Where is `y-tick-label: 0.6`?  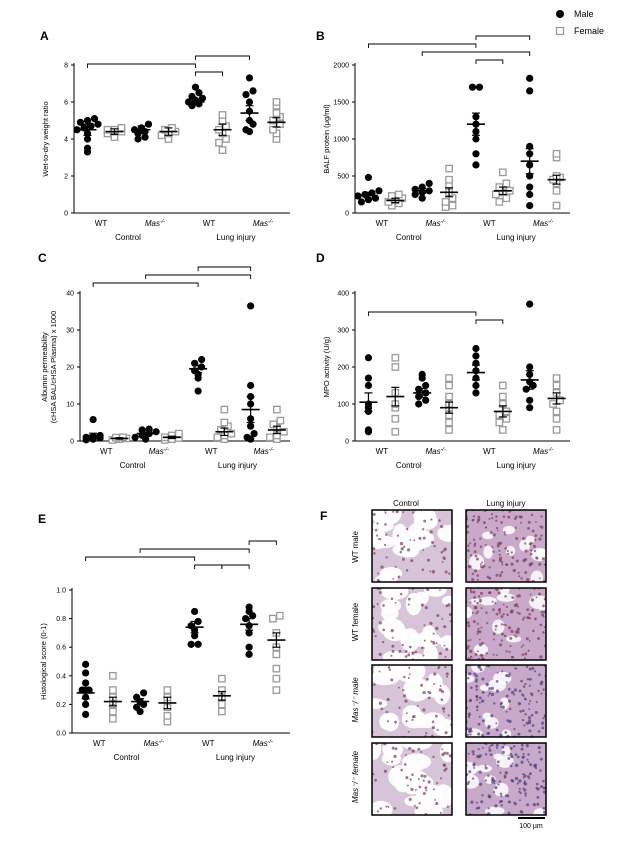 y-tick-label: 0.6 is located at coordinates (61, 648).